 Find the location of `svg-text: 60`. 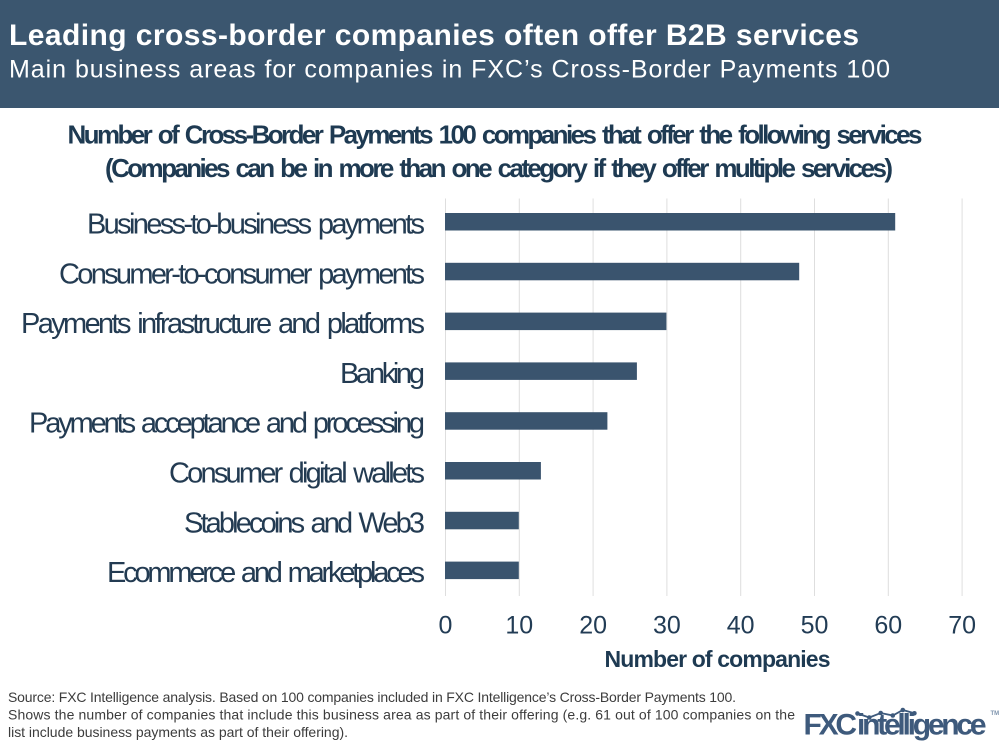

svg-text: 60 is located at coordinates (888, 626).